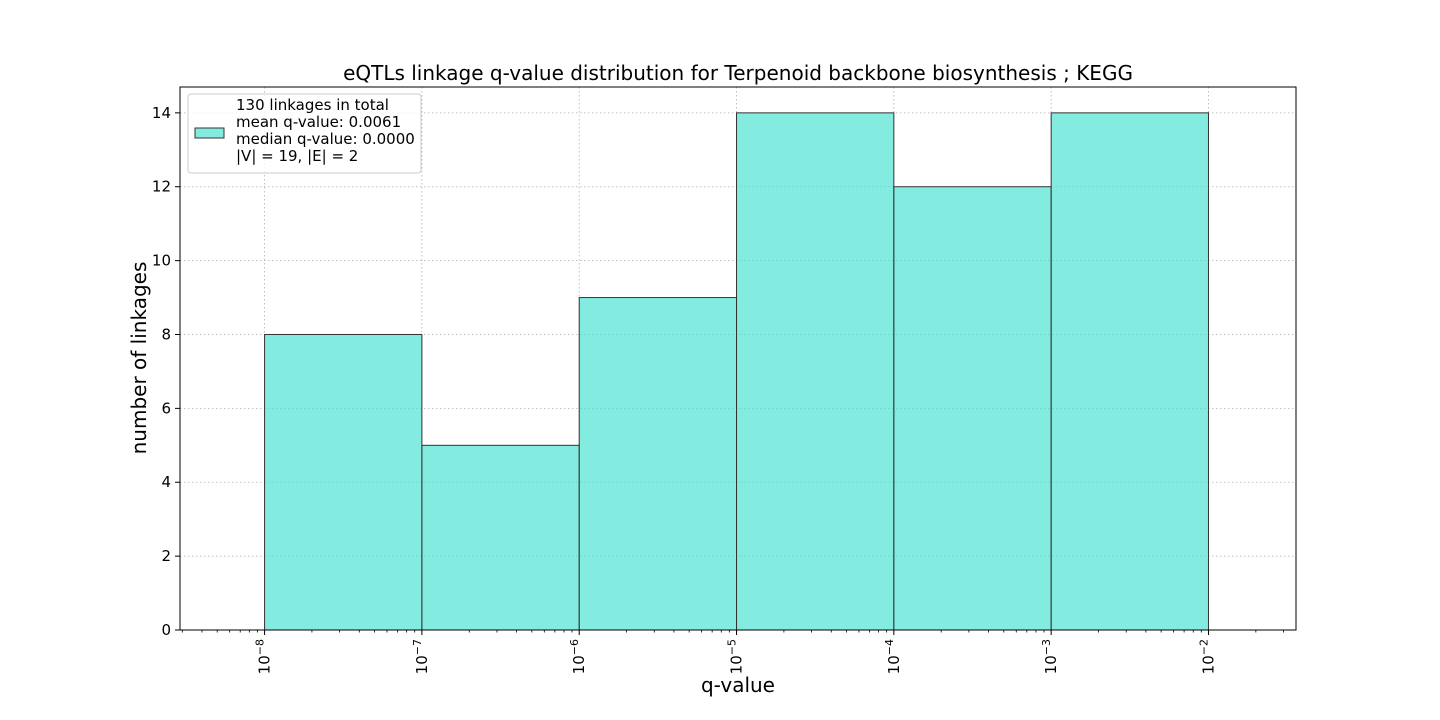 The image size is (1440, 720). What do you see at coordinates (166, 630) in the screenshot?
I see `y-tick-label: 0` at bounding box center [166, 630].